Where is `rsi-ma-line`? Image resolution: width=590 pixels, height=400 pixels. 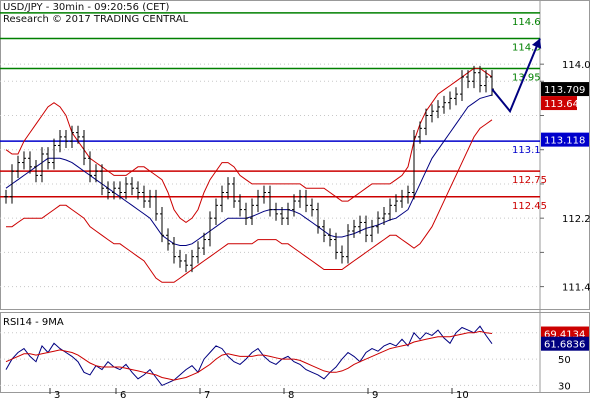 rsi-ma-line is located at coordinates (249, 355).